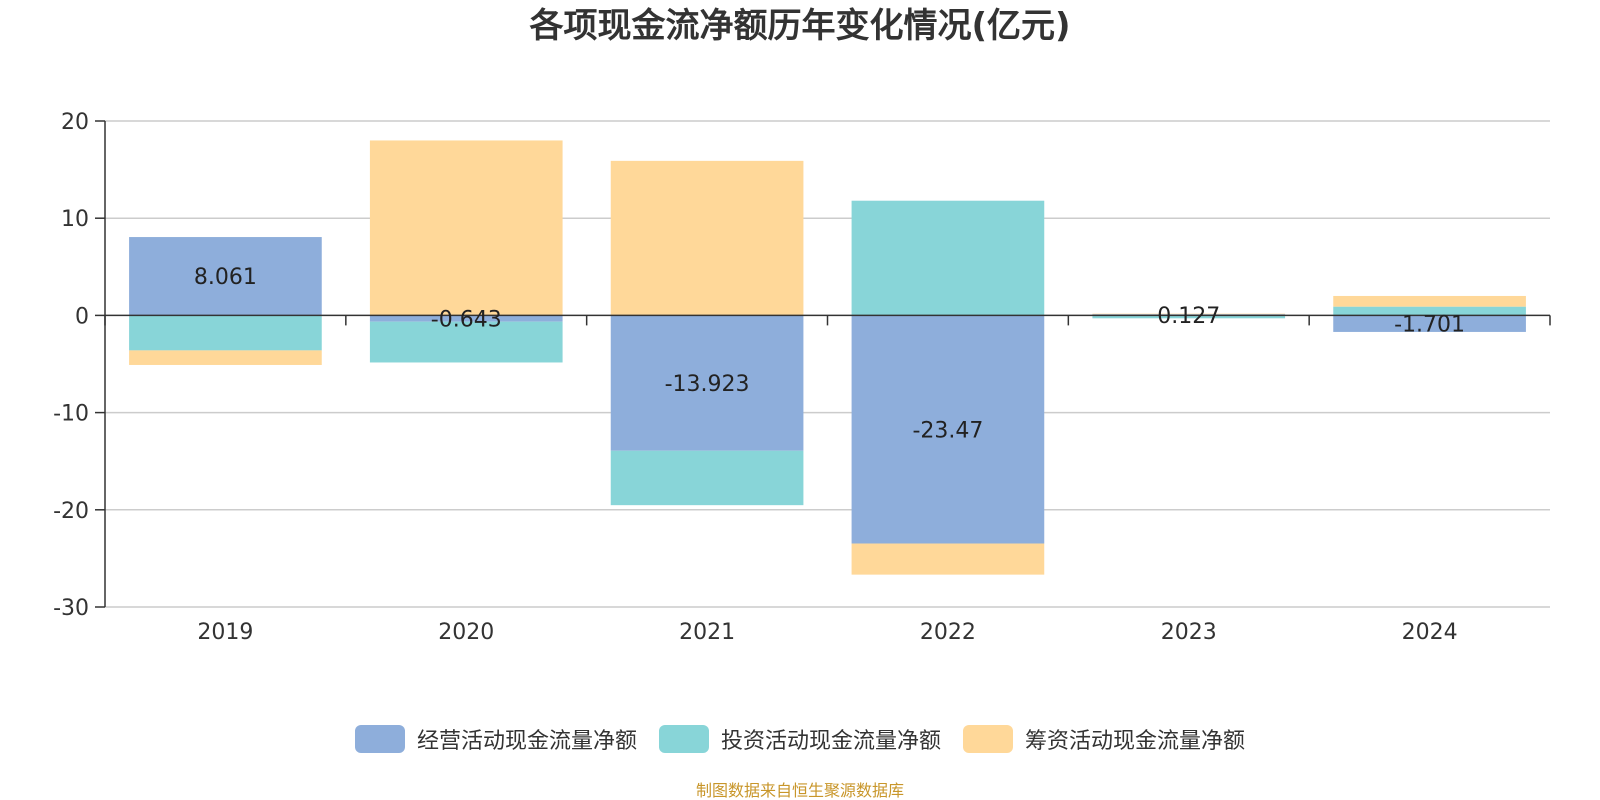 The width and height of the screenshot is (1600, 800). Describe the element at coordinates (948, 258) in the screenshot. I see `bar-segment-2022-s1` at that location.